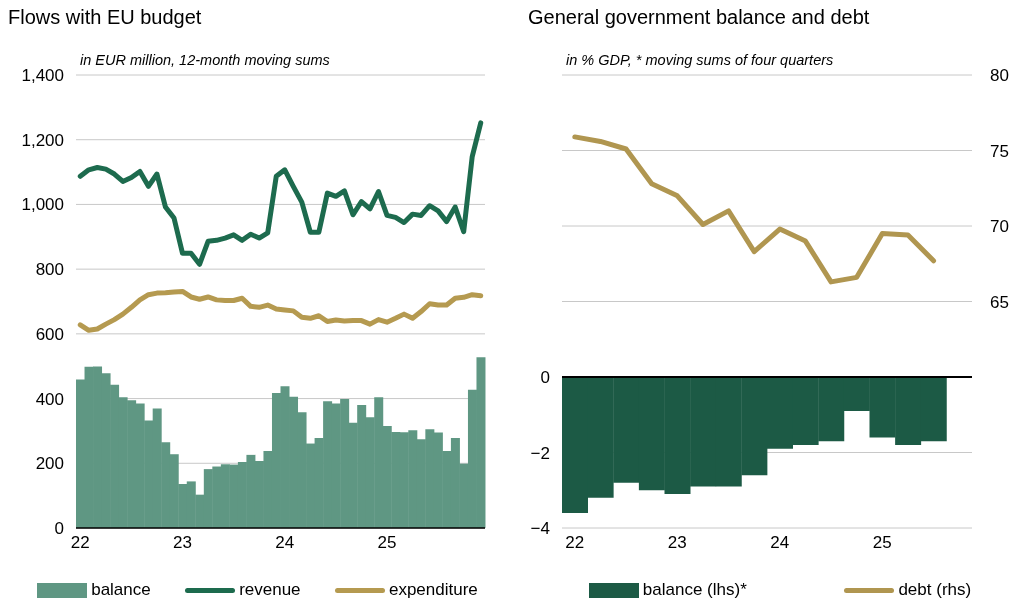 The height and width of the screenshot is (607, 1030). Describe the element at coordinates (999, 227) in the screenshot. I see `y2-tick-label: 70` at that location.